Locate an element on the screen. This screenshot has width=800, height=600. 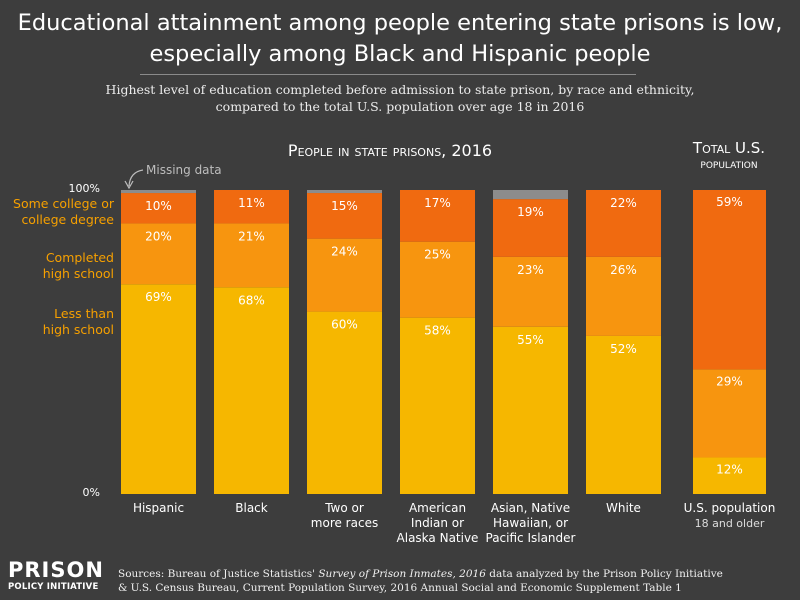
x-tick-label: Asian, Native is located at coordinates (530, 508).